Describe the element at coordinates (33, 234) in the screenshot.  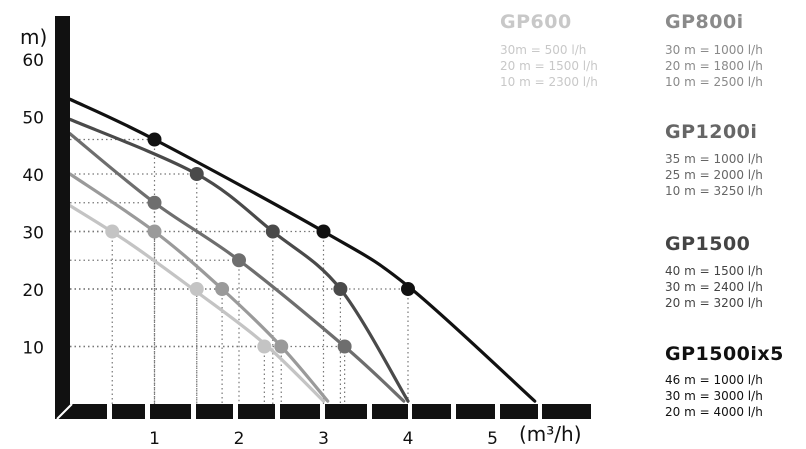
I see `y-tick-label: 30` at that location.